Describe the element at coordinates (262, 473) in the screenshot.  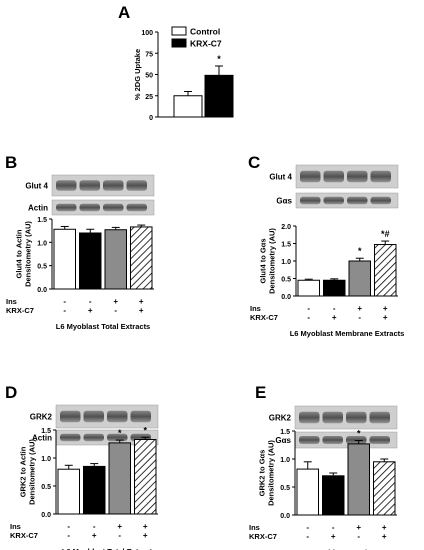
I see `y-axis-label: GRK2 to Gαs` at that location.